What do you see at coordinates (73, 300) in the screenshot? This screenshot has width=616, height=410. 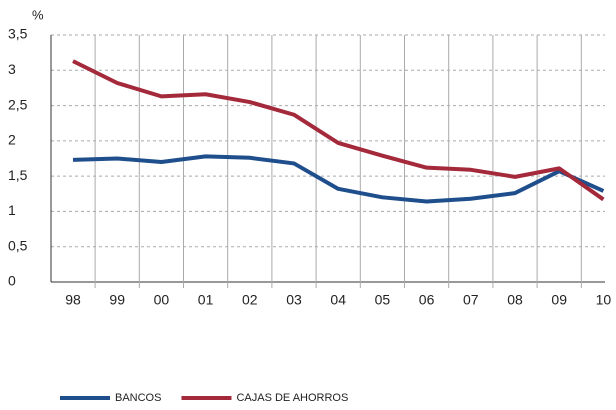 I see `x-tick-label: 98` at bounding box center [73, 300].